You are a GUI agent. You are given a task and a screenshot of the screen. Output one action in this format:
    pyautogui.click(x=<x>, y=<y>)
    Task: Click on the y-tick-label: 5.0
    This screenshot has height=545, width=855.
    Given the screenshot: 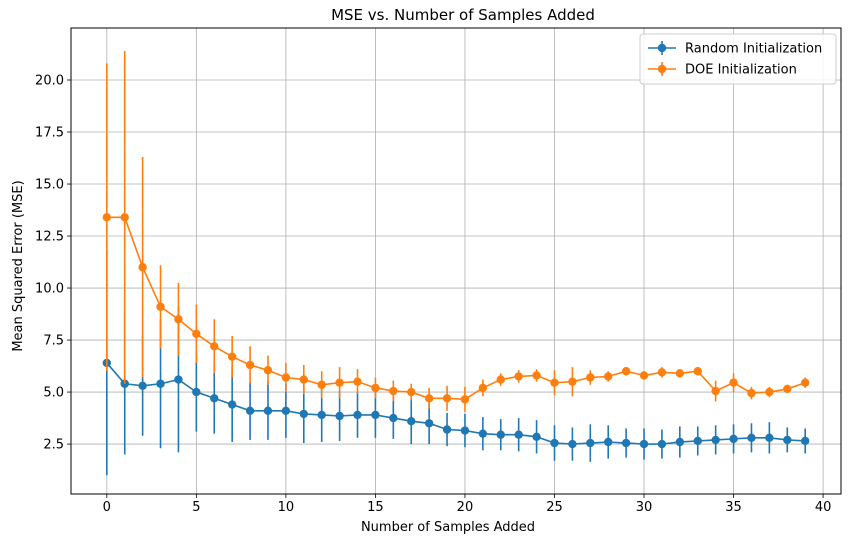 What is the action you would take?
    pyautogui.click(x=53, y=393)
    